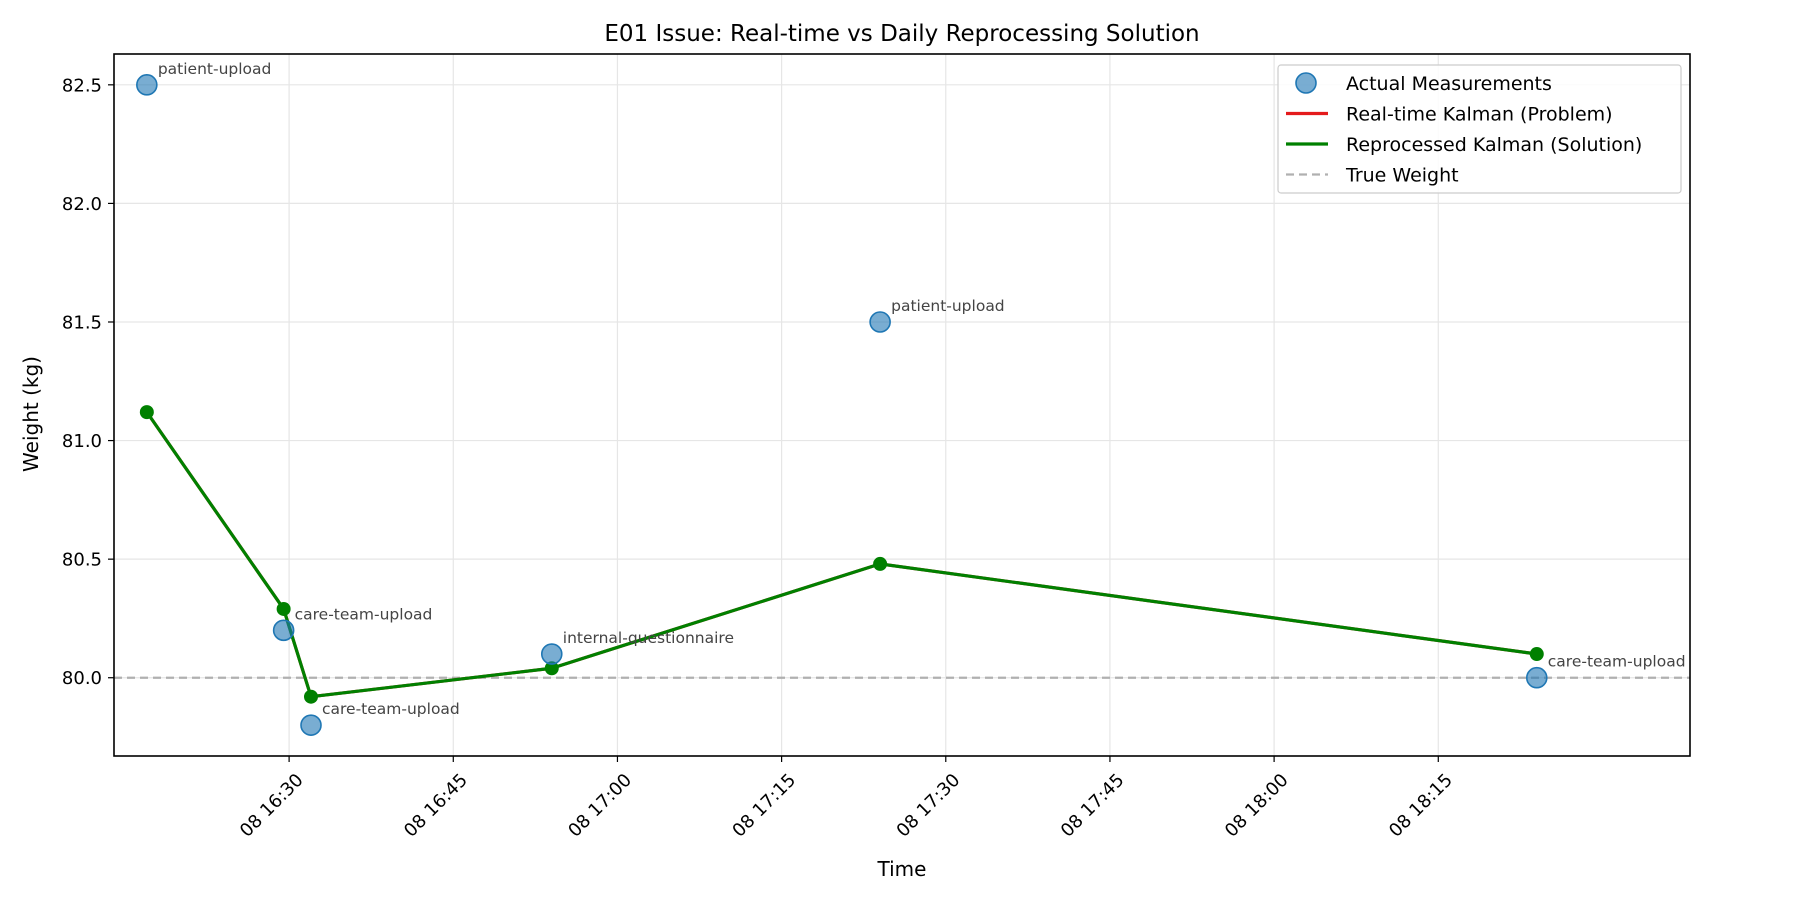 This screenshot has width=1800, height=904. What do you see at coordinates (1093, 806) in the screenshot?
I see `x-tick-label: 08 17:45` at bounding box center [1093, 806].